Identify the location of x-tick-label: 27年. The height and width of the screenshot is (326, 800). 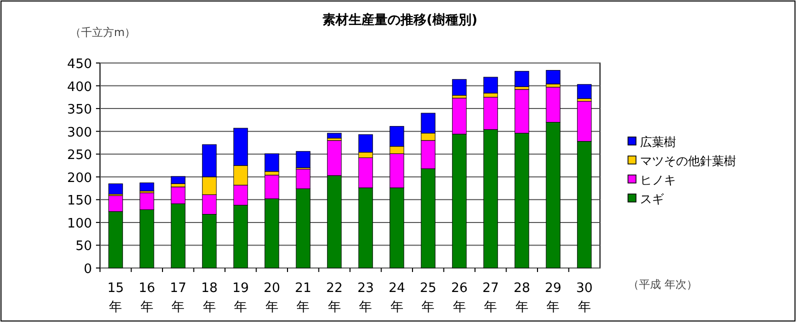
(490, 298).